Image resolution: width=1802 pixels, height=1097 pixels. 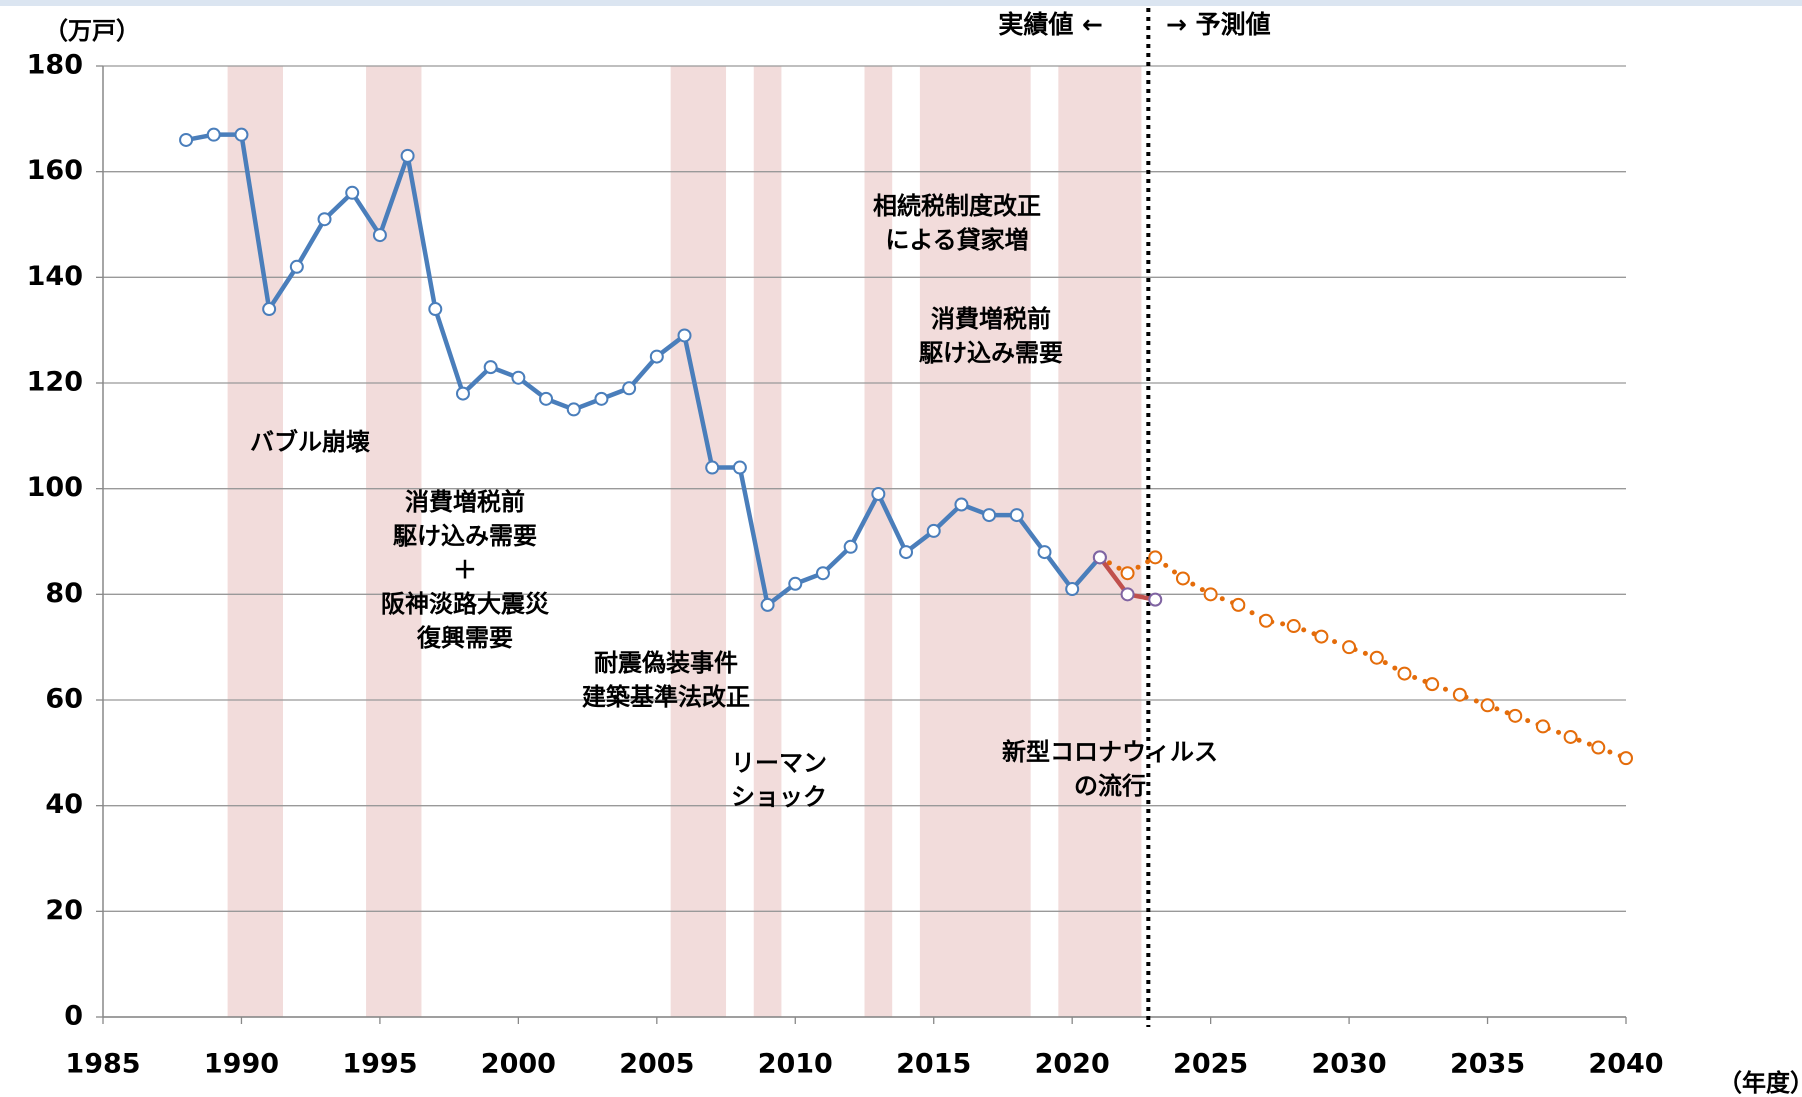 What do you see at coordinates (956, 240) in the screenshot?
I see `annotation: による貸家増` at bounding box center [956, 240].